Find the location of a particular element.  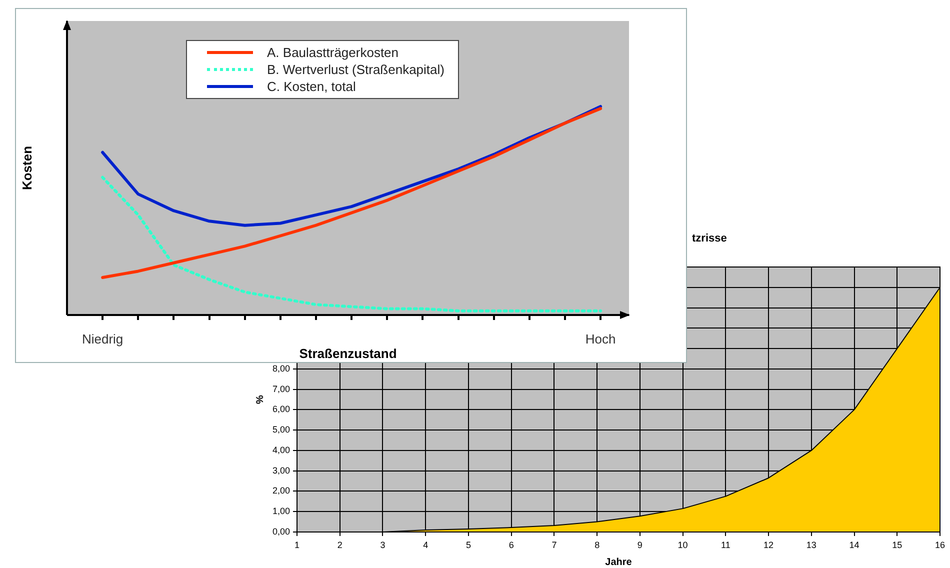

y-tick-label: 0,00 is located at coordinates (281, 531).